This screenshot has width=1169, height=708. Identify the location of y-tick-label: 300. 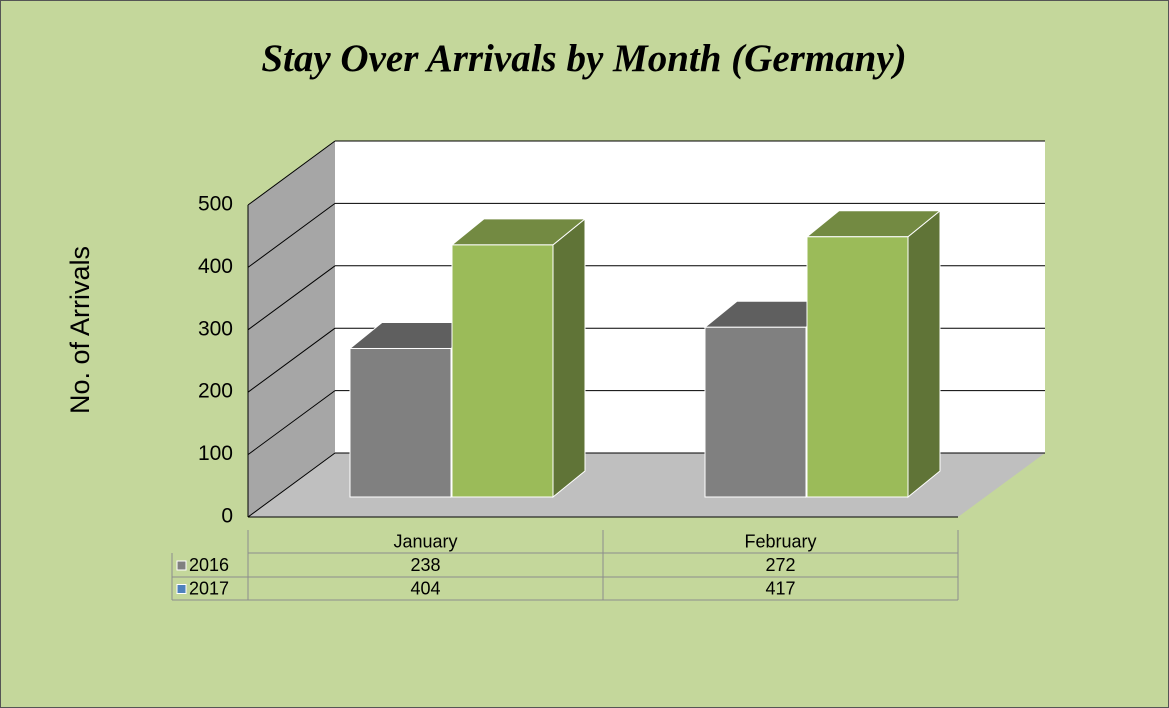
(215, 328).